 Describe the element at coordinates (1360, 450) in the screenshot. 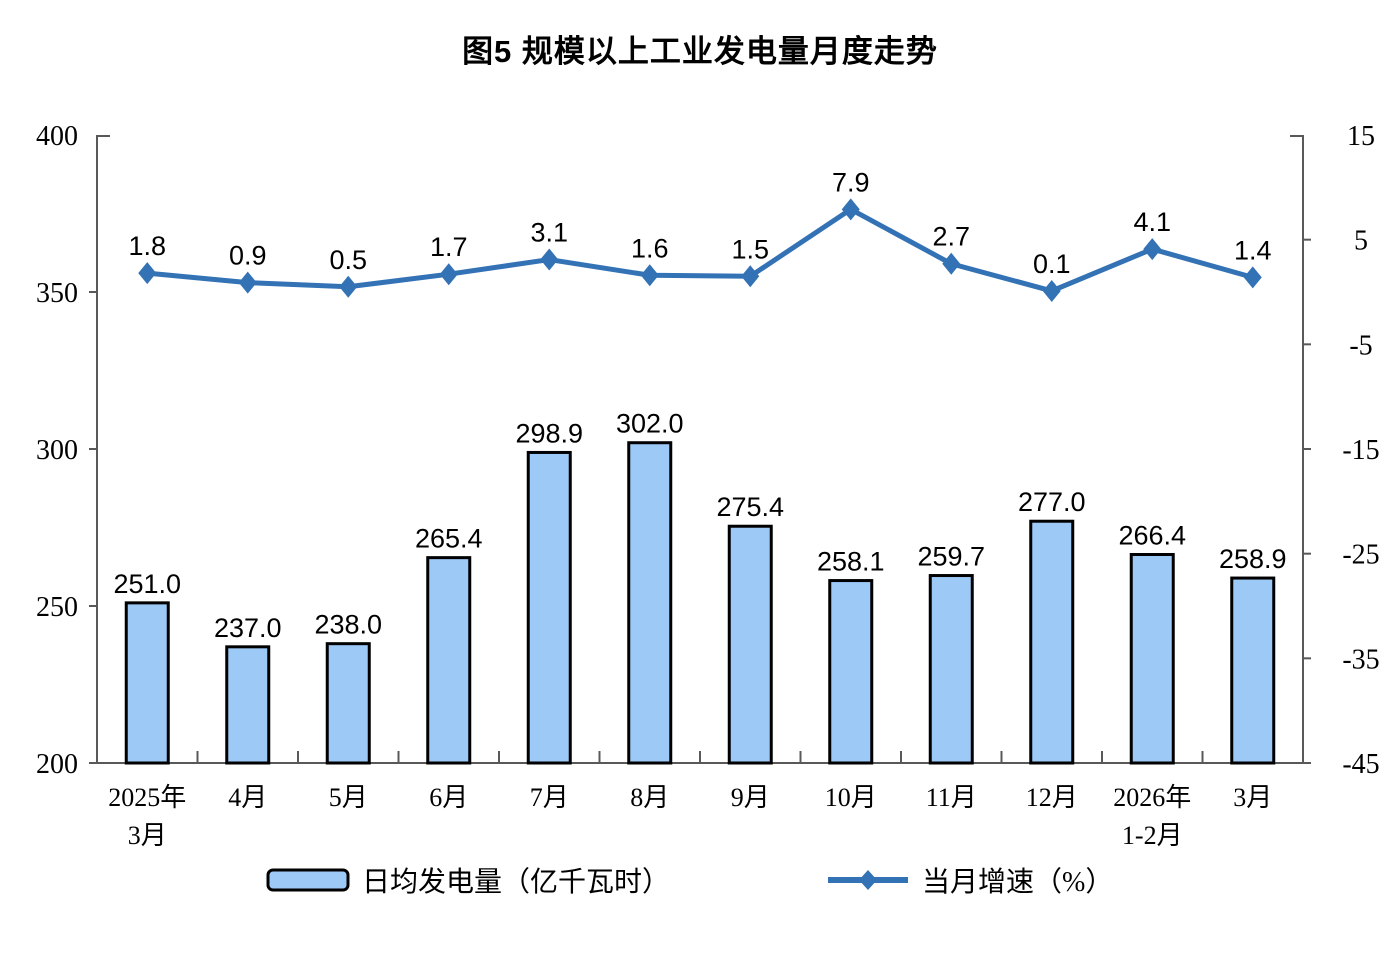

I see `y-axis-right-tick-label: -15` at that location.